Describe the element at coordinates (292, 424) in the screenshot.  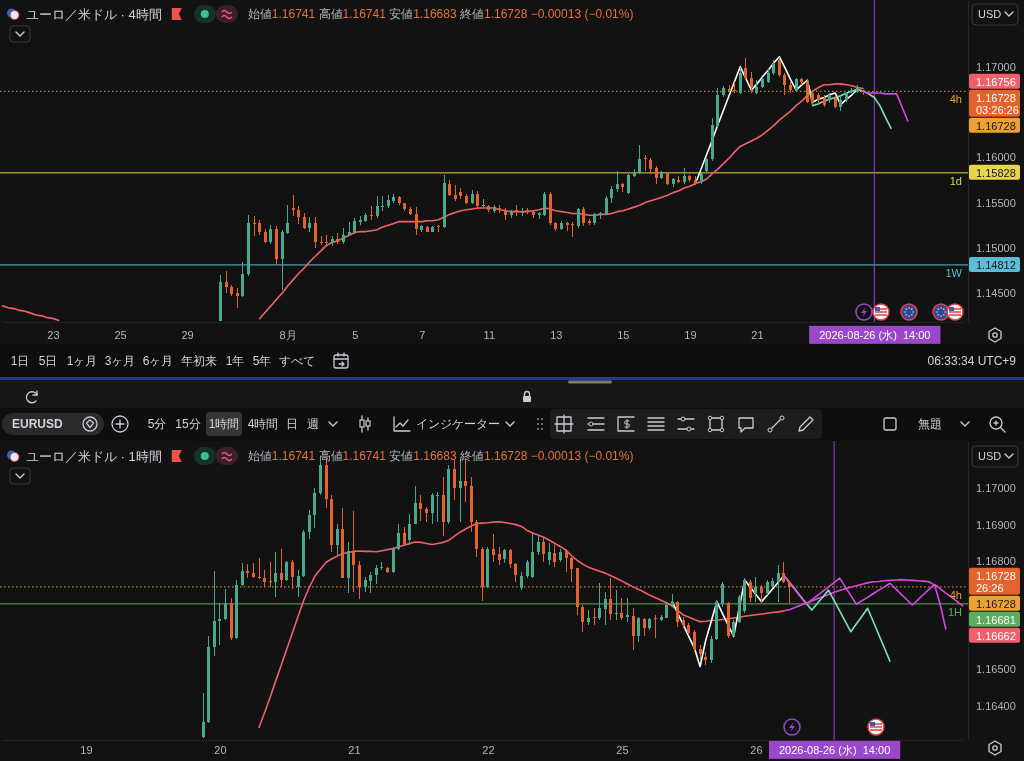
I see `text: 日` at that location.